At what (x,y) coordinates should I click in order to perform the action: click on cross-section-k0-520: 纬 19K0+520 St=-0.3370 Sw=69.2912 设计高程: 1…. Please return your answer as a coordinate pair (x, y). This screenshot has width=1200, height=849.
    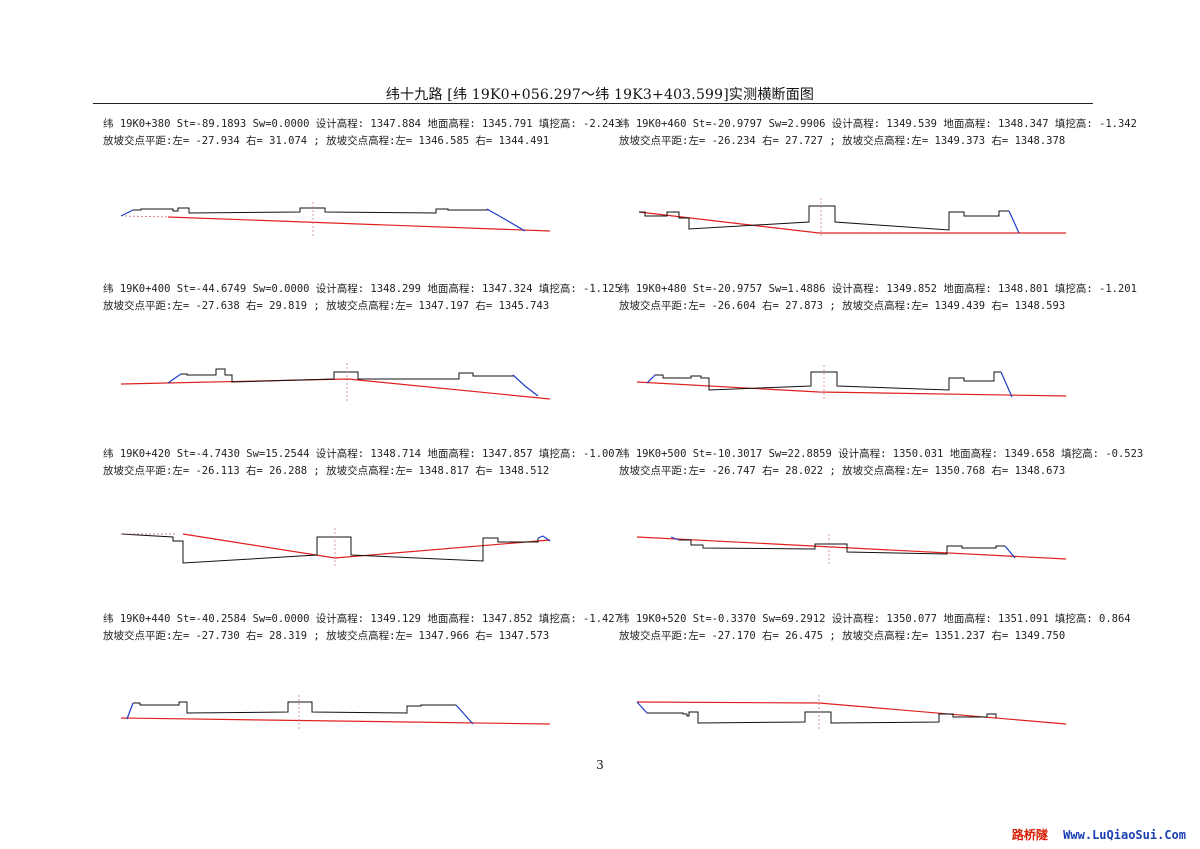
    Looking at the image, I should click on (875, 691).